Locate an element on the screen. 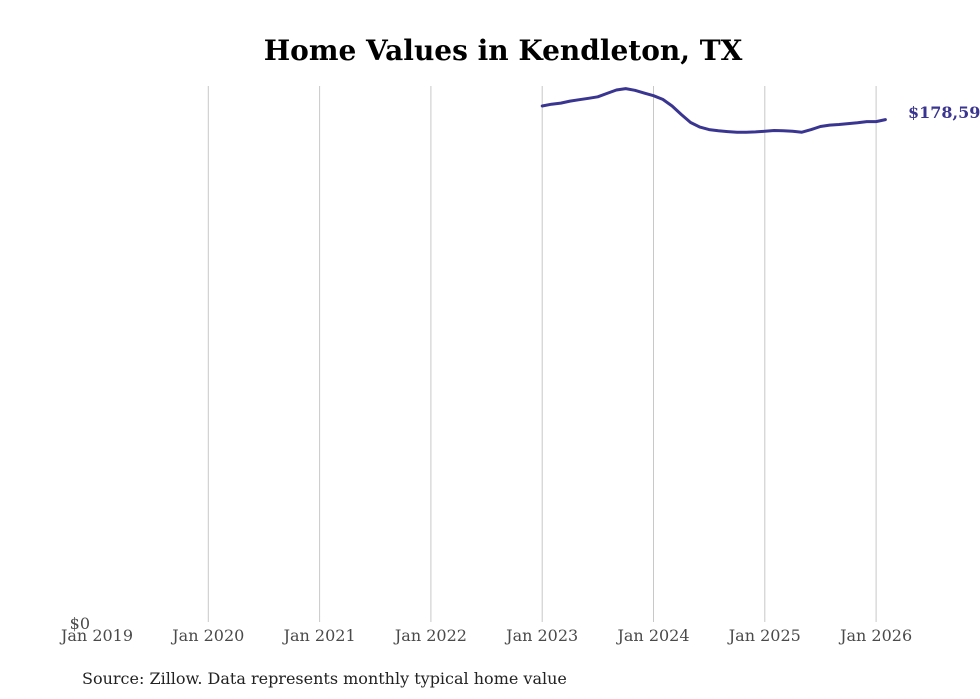 The height and width of the screenshot is (699, 980). x-tick-label: Jan 2024 is located at coordinates (652, 635).